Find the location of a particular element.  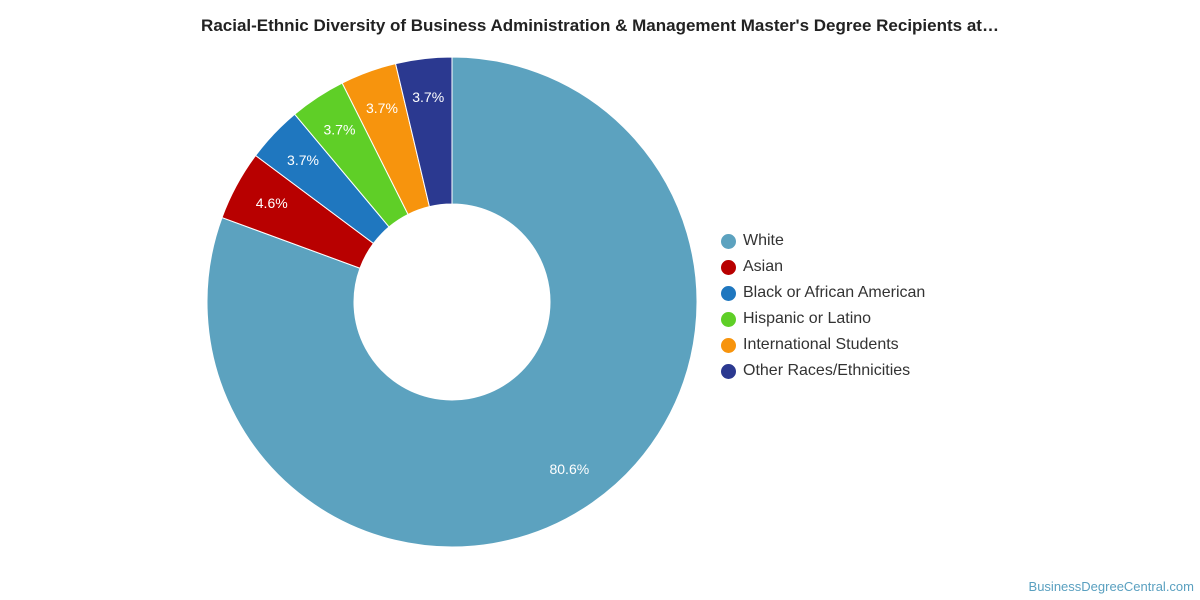

legend-item-hispanic-or-latino: Hispanic or Latino is located at coordinates (823, 319).